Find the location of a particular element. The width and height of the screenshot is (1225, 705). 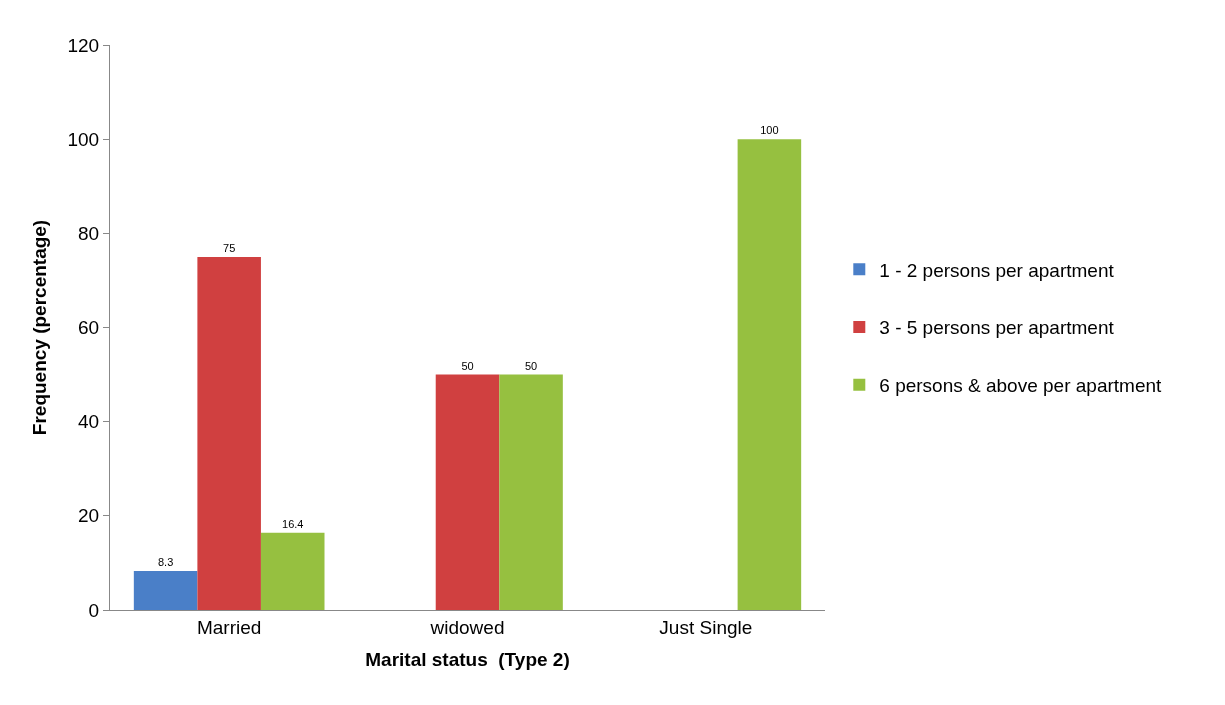

y-axis-title: Frequency (percentage) is located at coordinates (40, 327).